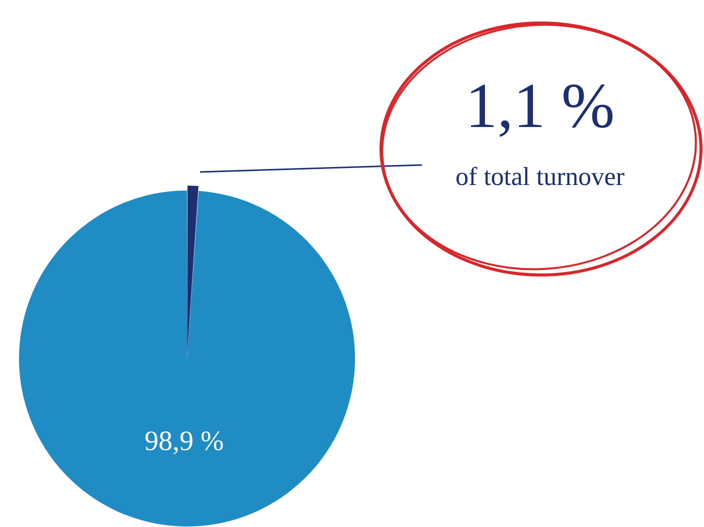 This screenshot has width=704, height=527. I want to click on data-label: 98,9 %, so click(184, 441).